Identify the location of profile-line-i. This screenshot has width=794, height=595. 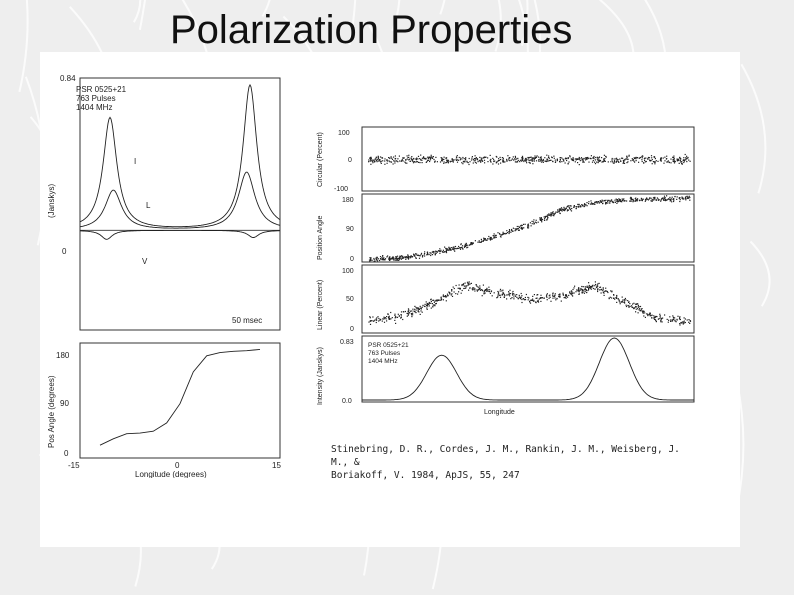
(180, 155).